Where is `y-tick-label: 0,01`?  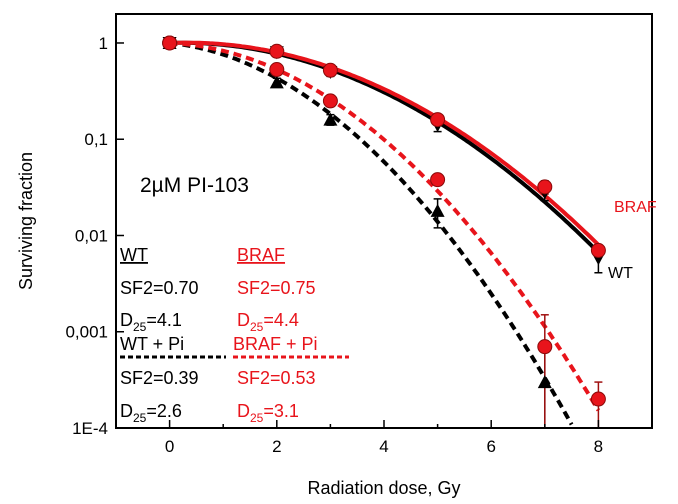 y-tick-label: 0,01 is located at coordinates (91, 235).